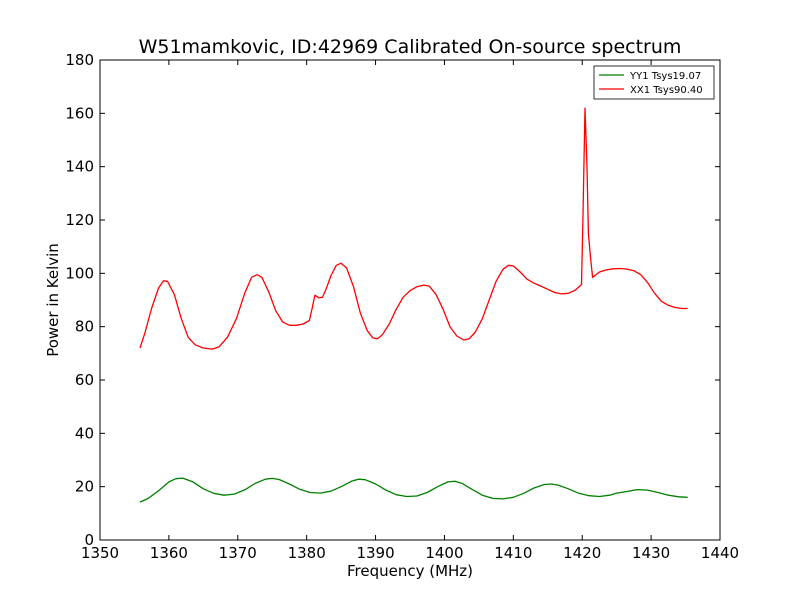 The height and width of the screenshot is (600, 800). Describe the element at coordinates (79, 60) in the screenshot. I see `y-tick-label: 180` at that location.